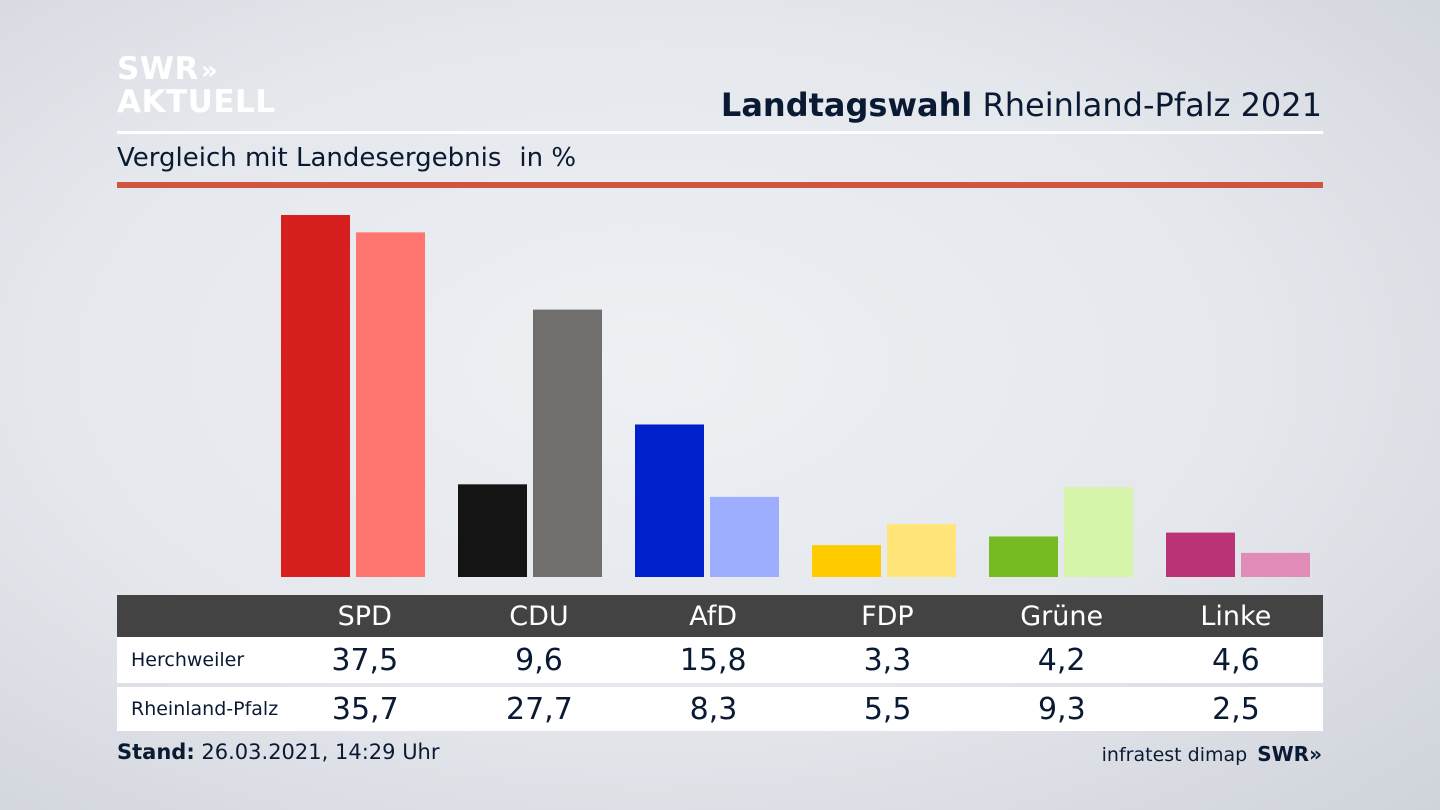  What do you see at coordinates (492, 530) in the screenshot?
I see `bar-cdu-herchweiler` at bounding box center [492, 530].